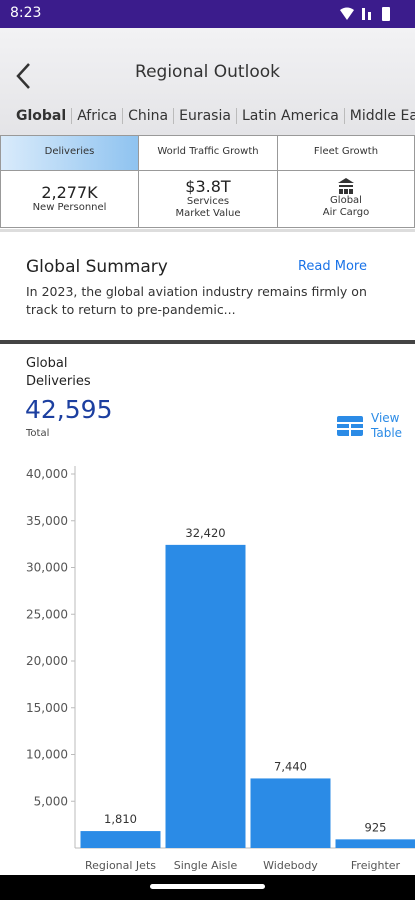  What do you see at coordinates (120, 865) in the screenshot?
I see `x-tick-label: Regional Jets` at bounding box center [120, 865].